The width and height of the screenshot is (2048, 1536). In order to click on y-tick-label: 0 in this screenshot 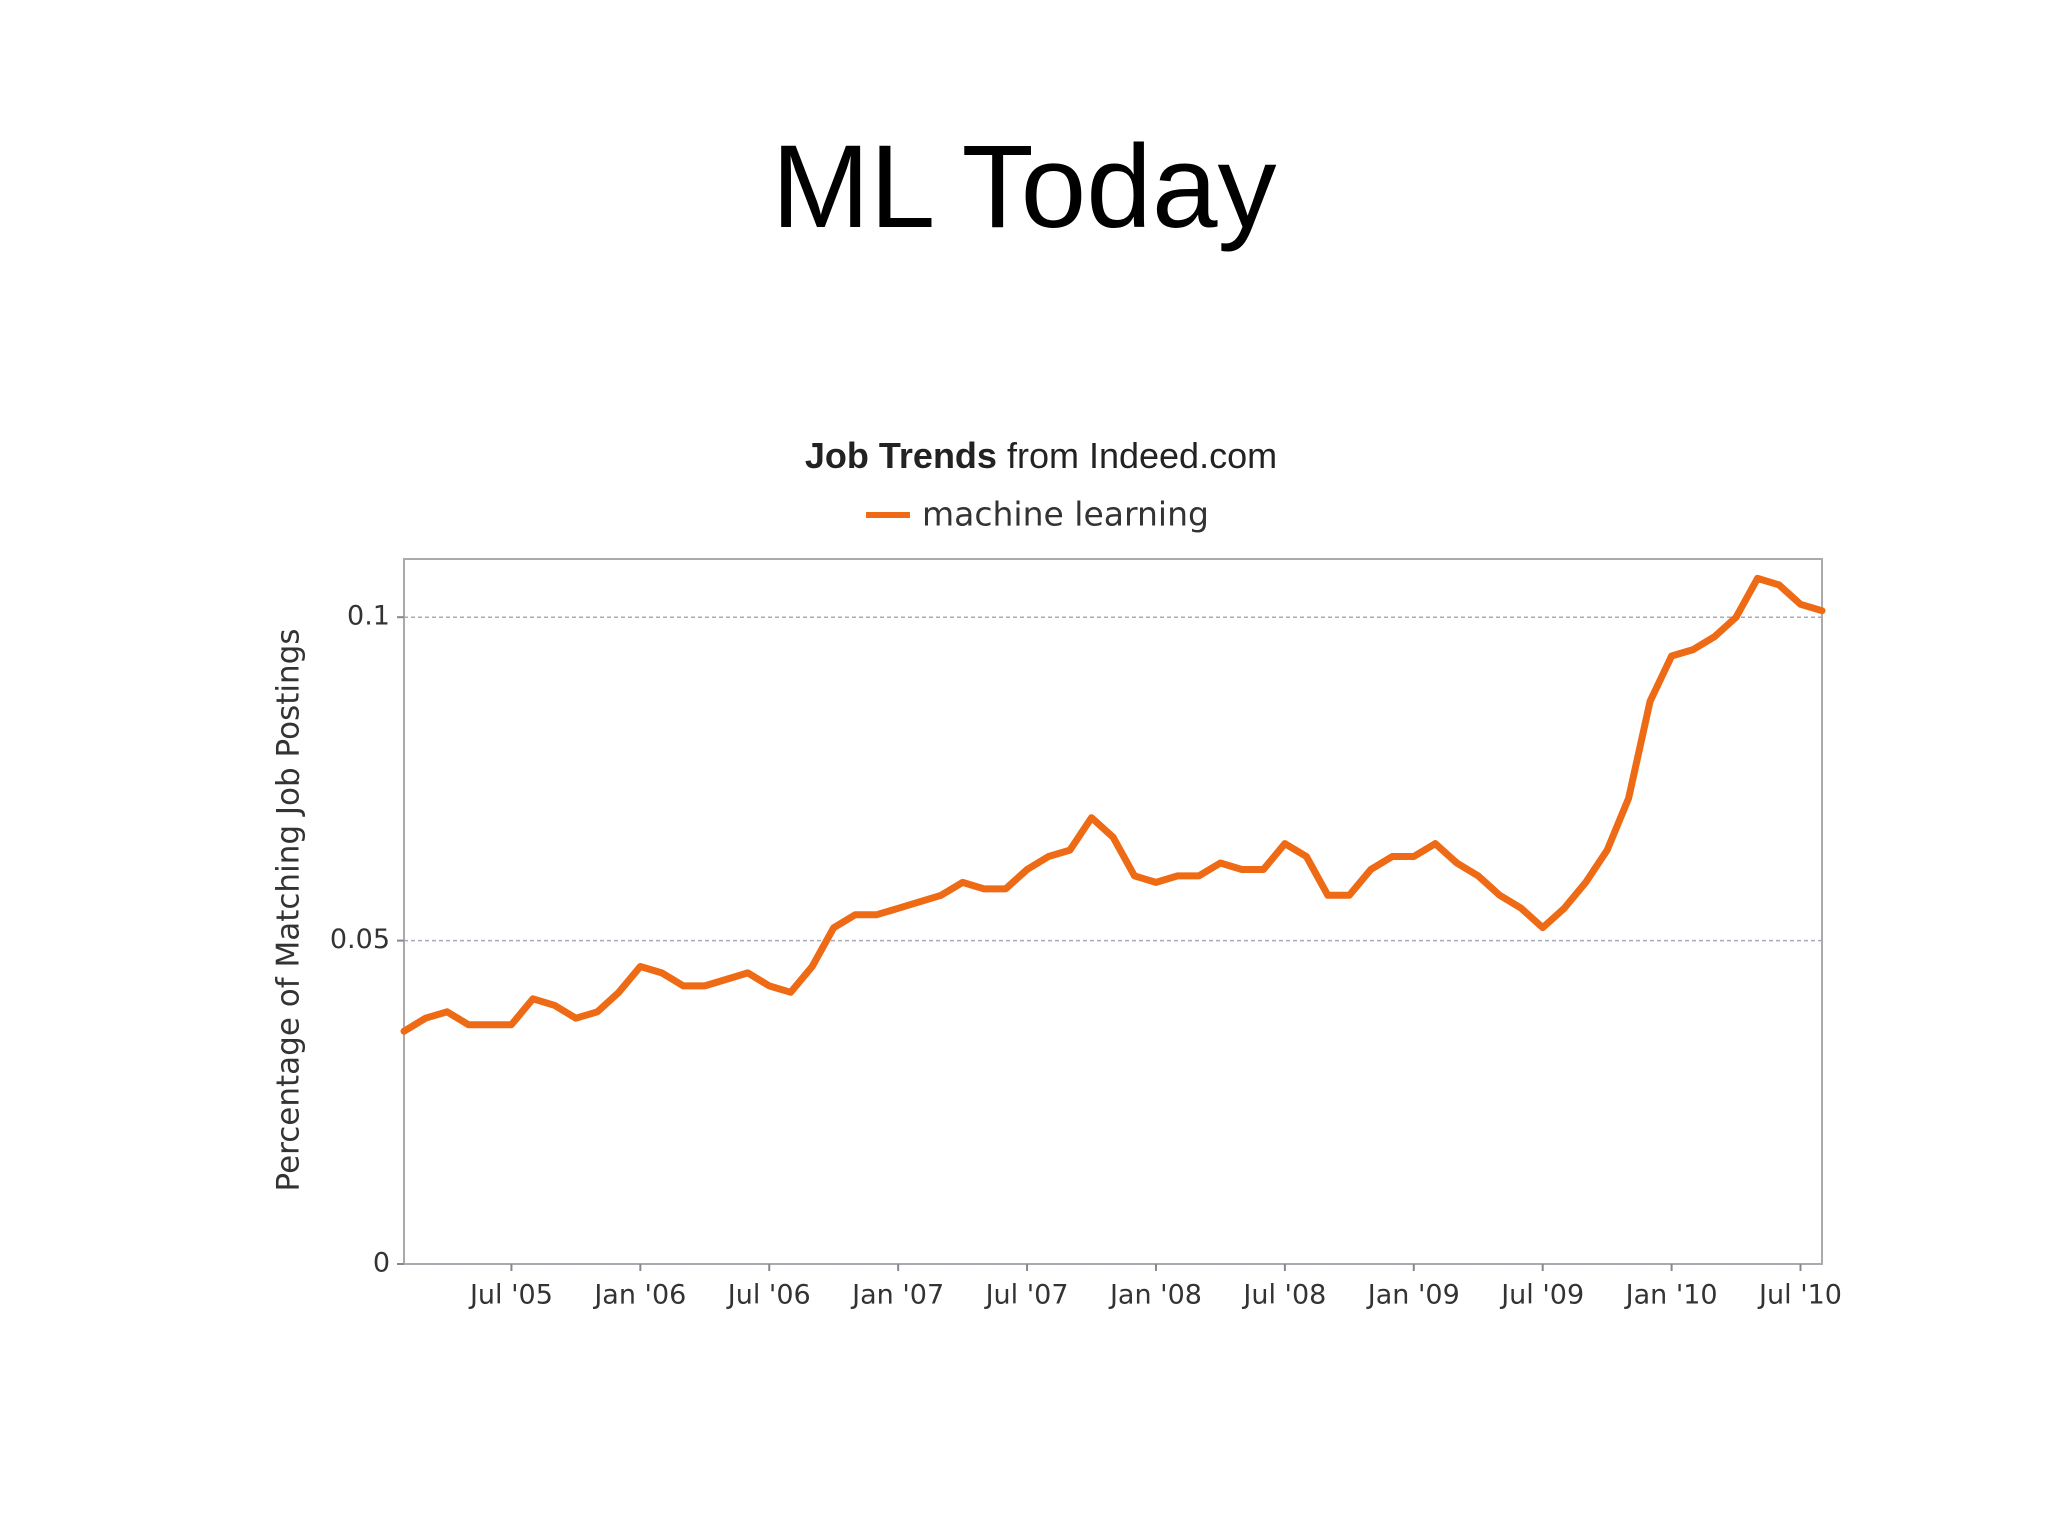, I will do `click(381, 1263)`.